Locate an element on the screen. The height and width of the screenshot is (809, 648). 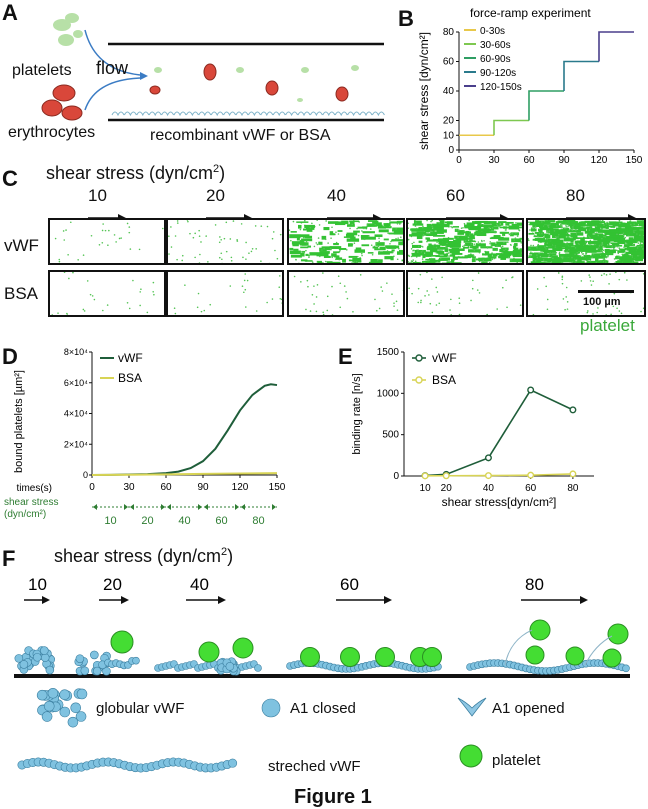
shear-value-label: 20 is located at coordinates (112, 584).